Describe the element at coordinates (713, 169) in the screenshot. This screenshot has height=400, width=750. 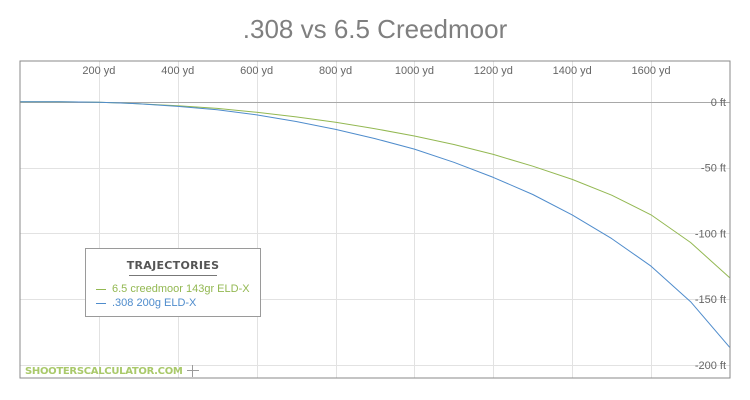
I see `y-tick-label: -50 ft` at that location.